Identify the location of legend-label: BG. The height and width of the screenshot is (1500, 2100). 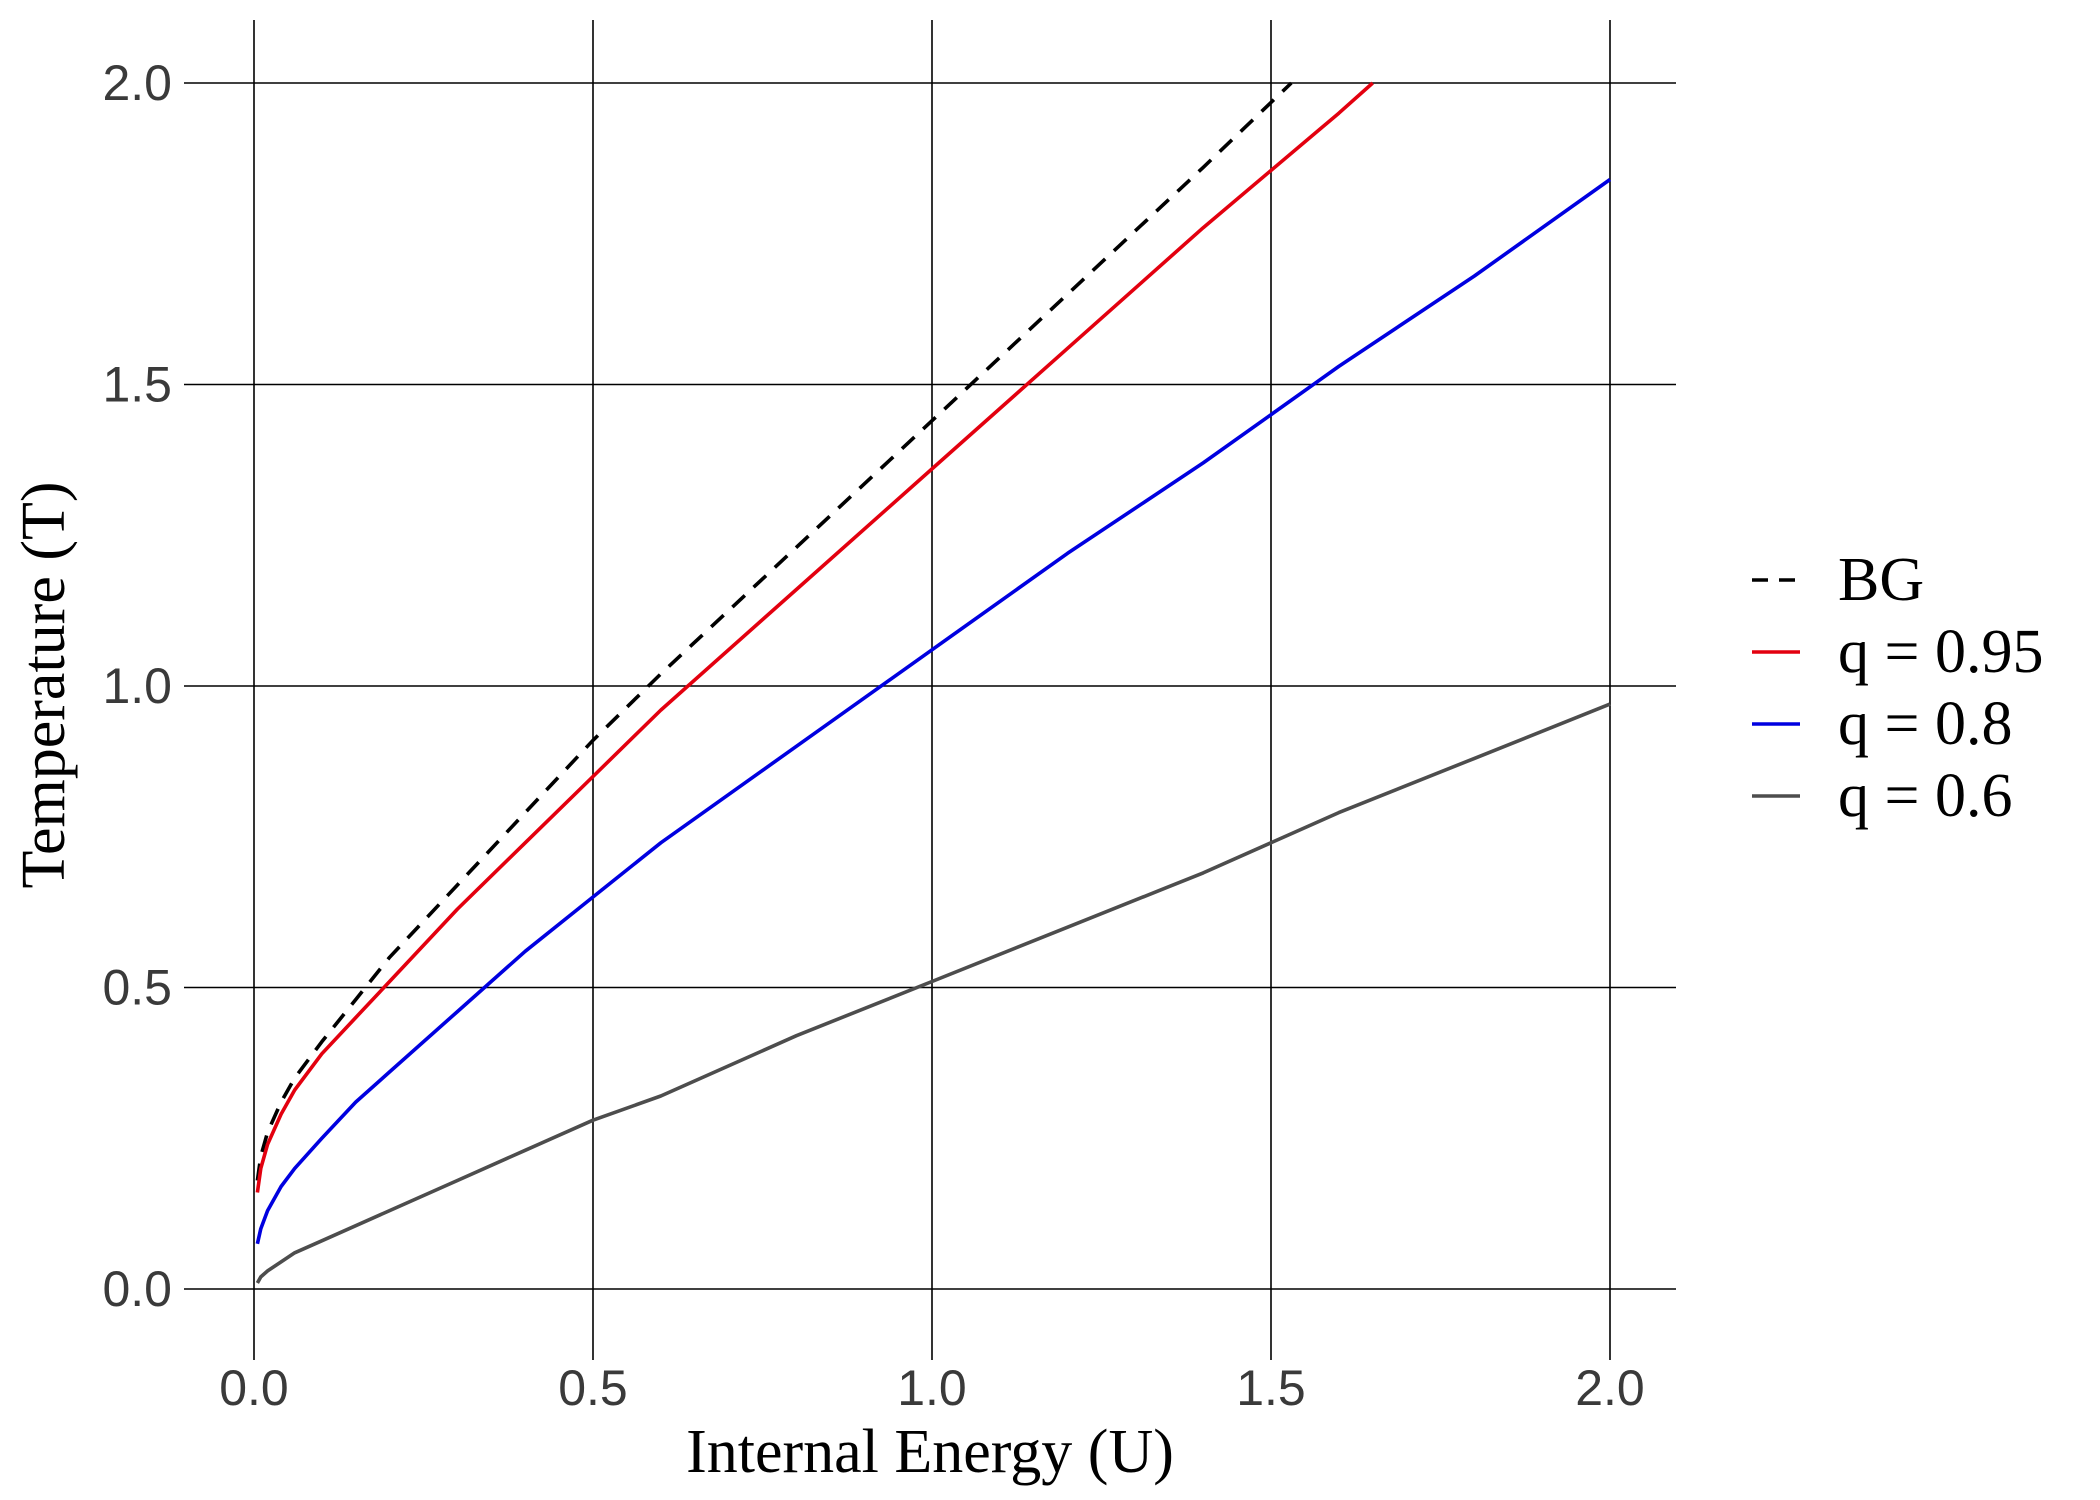
(1881, 580).